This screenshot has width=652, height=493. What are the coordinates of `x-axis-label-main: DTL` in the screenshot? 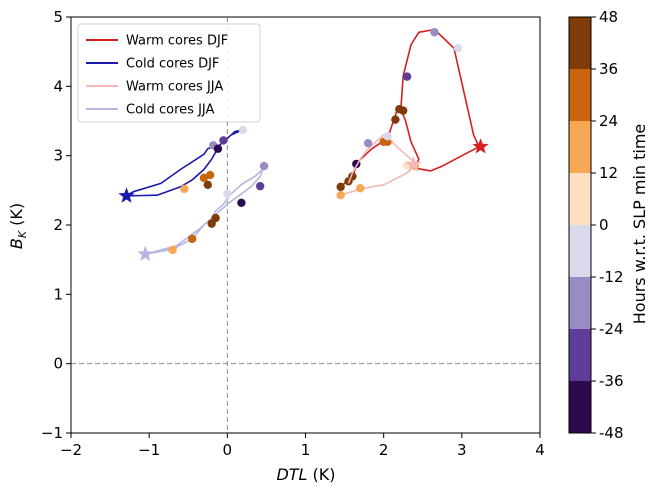 It's located at (291, 474).